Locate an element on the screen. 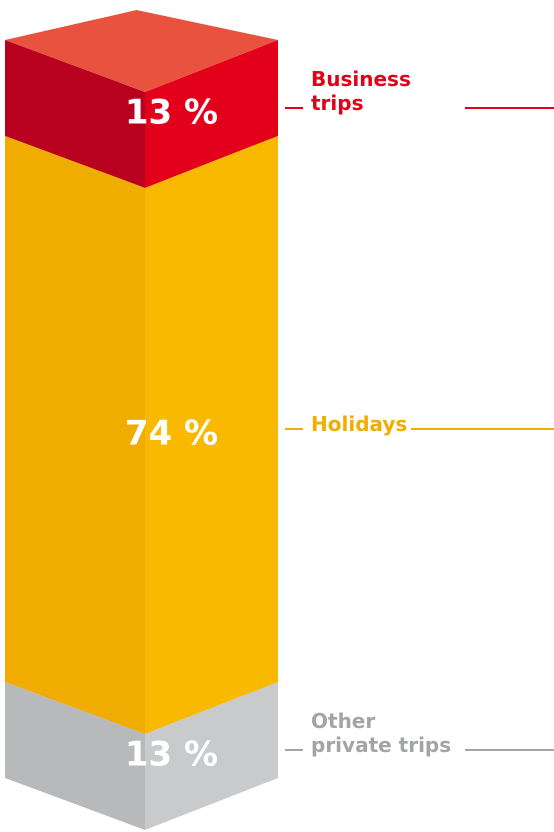  legend-label: Other private trips is located at coordinates (381, 733).